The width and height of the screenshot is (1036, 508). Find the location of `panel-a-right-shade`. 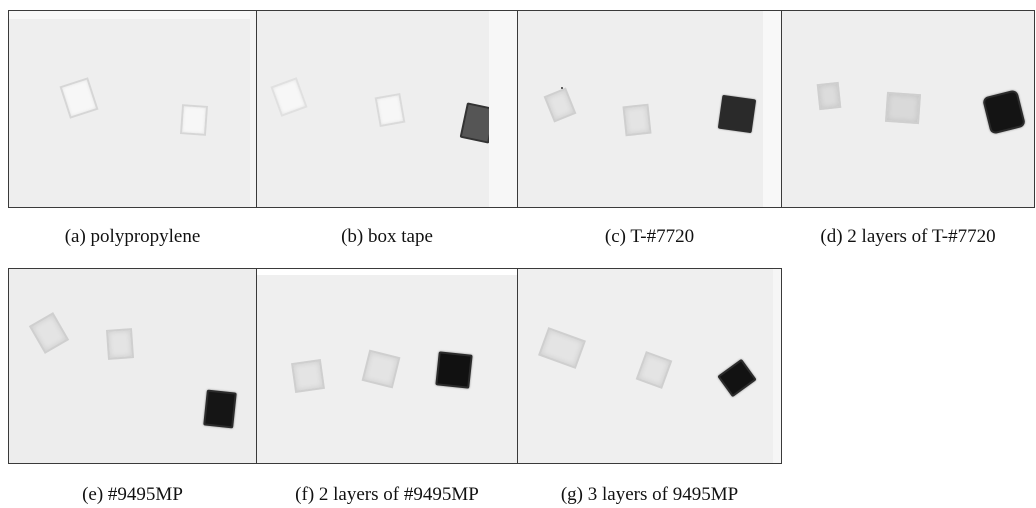

panel-a-right-shade is located at coordinates (253, 109).